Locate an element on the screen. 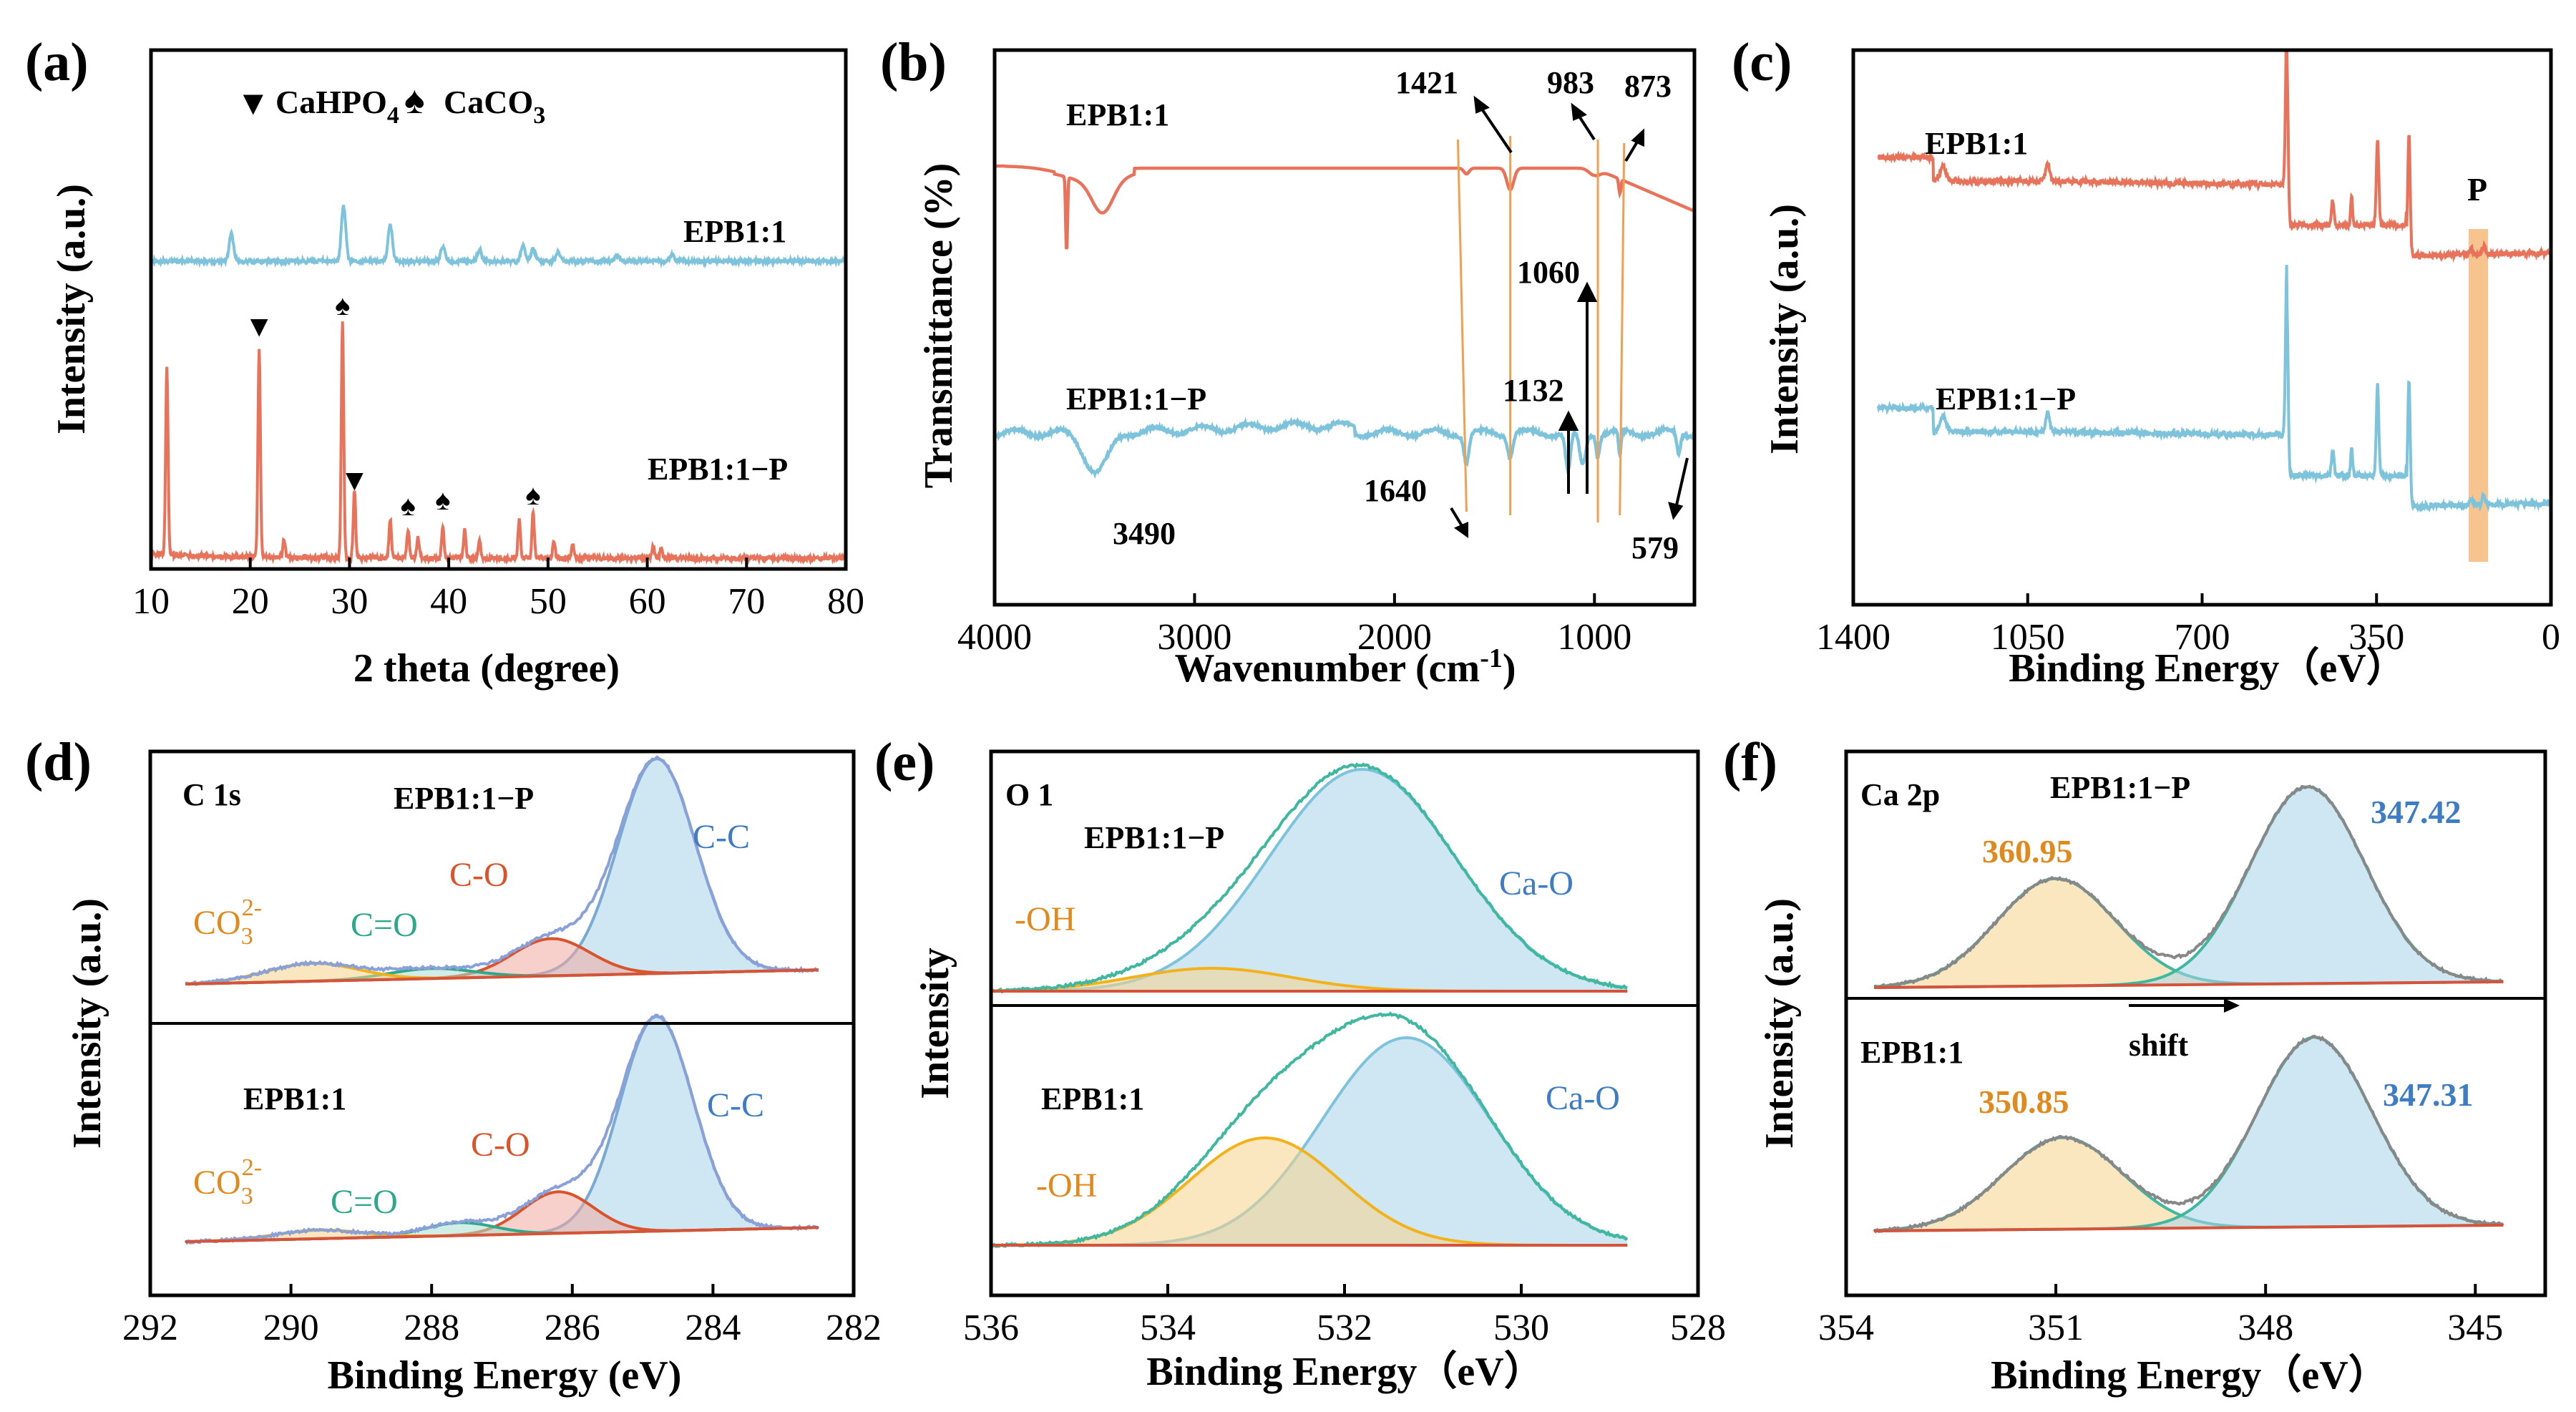  peak-label-d-top-co3: CO32- is located at coordinates (227, 922).